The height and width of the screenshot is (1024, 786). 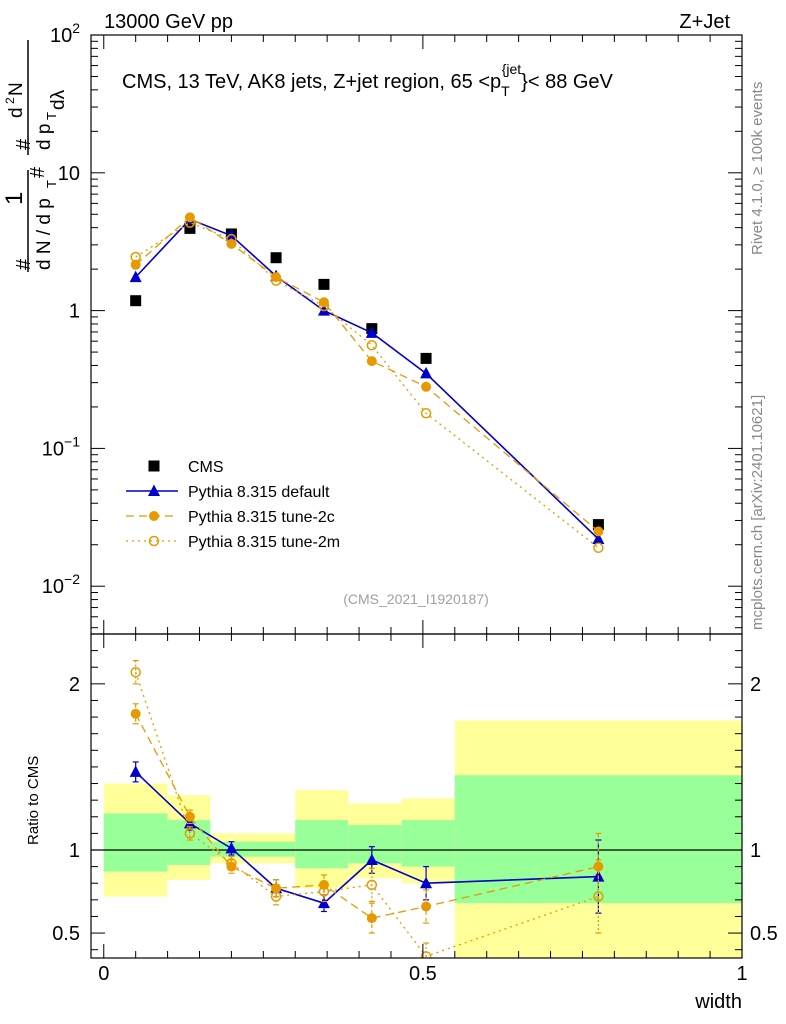 I want to click on ratio-line-pythia-8-315-default, so click(x=367, y=838).